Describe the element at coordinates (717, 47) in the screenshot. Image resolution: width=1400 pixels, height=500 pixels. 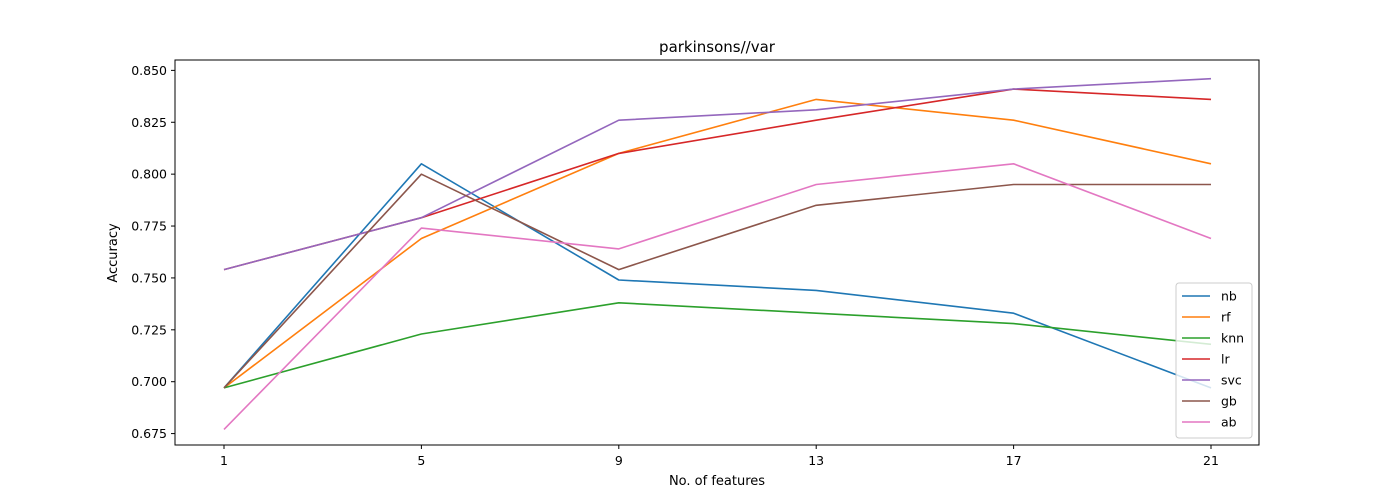
I see `chart-title: parkinsons//var` at that location.